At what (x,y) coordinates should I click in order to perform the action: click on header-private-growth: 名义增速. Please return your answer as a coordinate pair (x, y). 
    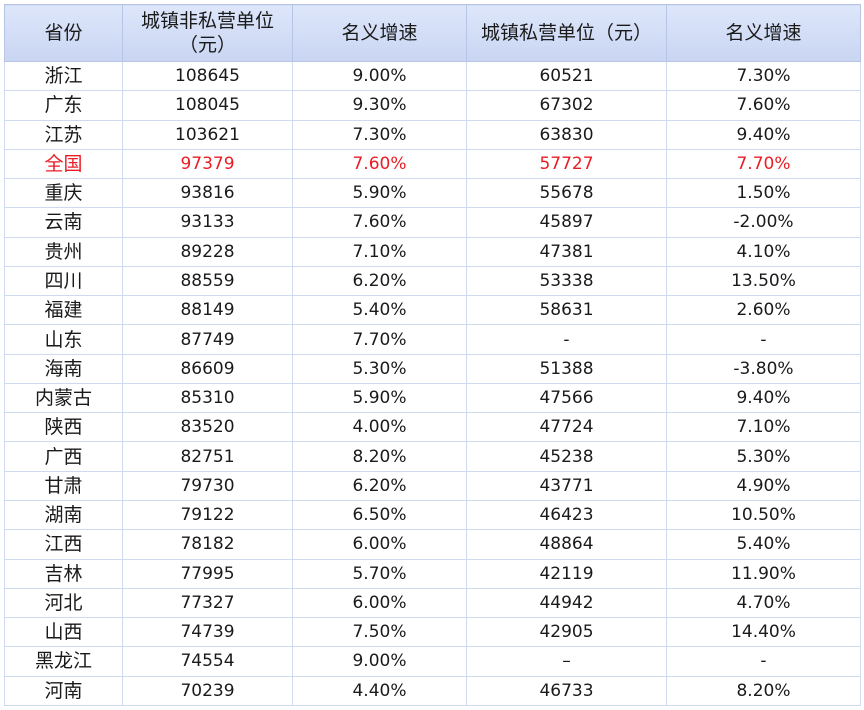
    Looking at the image, I should click on (763, 33).